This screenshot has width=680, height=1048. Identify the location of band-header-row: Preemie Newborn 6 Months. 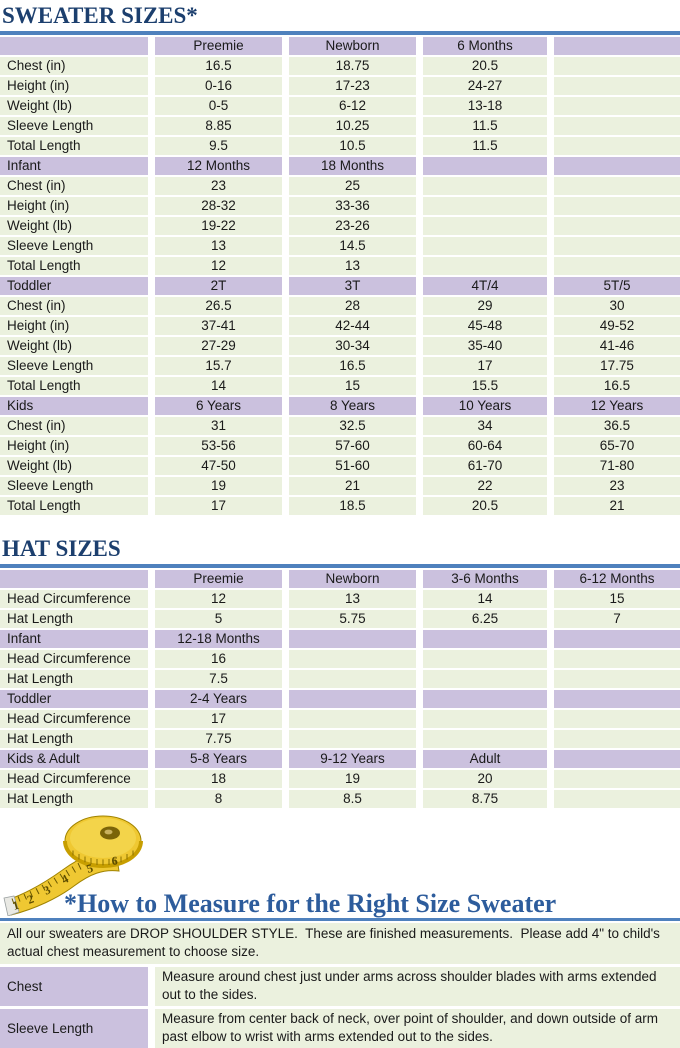
(340, 46).